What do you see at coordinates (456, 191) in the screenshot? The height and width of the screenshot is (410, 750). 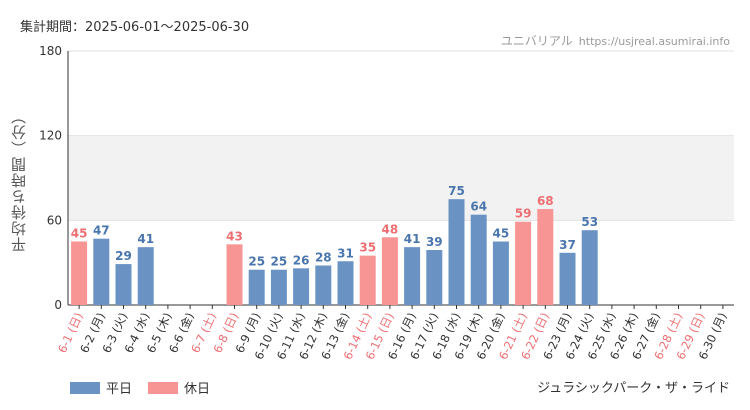 I see `bar-value-label-17: 75` at bounding box center [456, 191].